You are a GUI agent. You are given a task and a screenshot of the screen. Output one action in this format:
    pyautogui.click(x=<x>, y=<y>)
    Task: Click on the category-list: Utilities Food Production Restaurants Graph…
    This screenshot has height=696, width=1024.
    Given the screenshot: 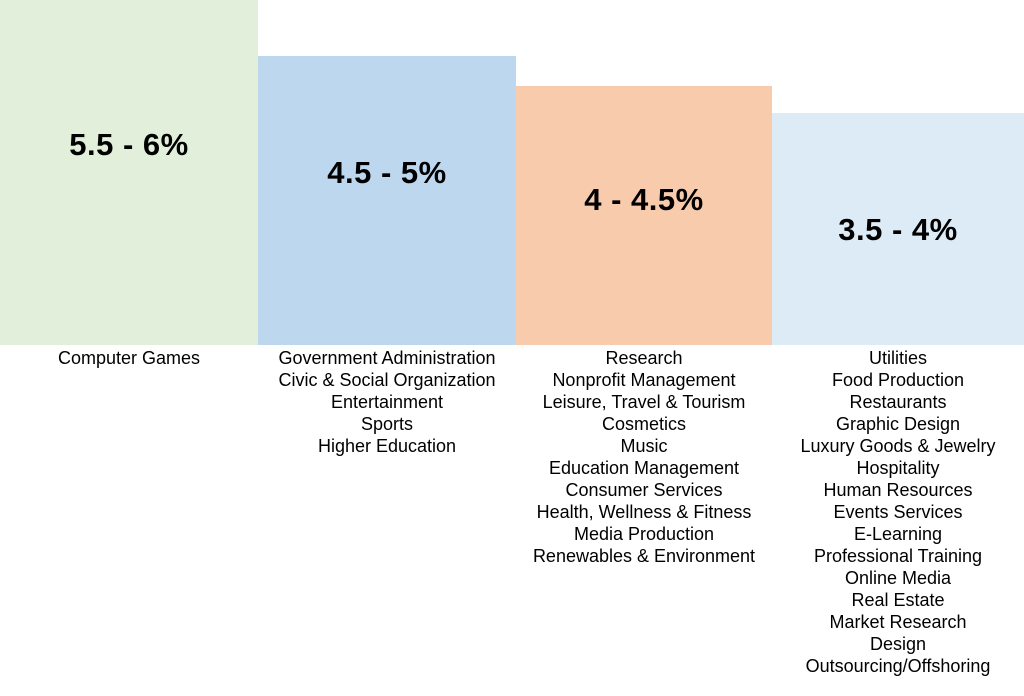 What is the action you would take?
    pyautogui.click(x=896, y=512)
    